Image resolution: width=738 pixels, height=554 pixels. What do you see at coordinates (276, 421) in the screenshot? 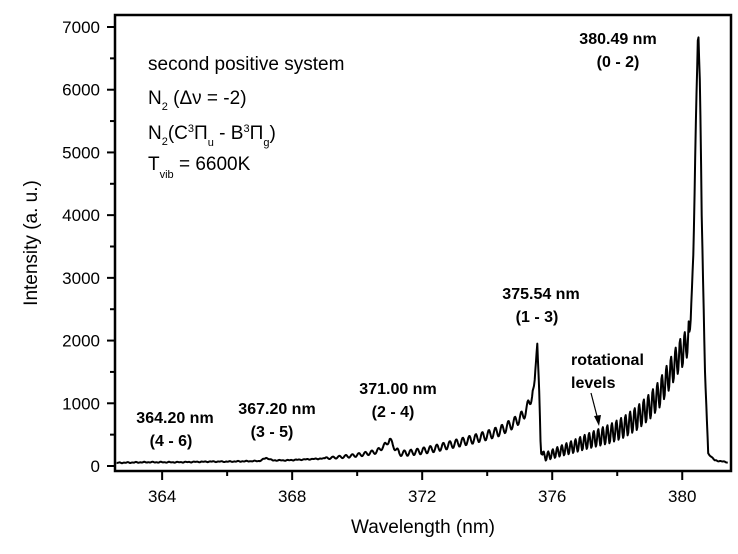
I see `peak-annotation-367: 367.20 nm (3 - 5)` at bounding box center [276, 421].